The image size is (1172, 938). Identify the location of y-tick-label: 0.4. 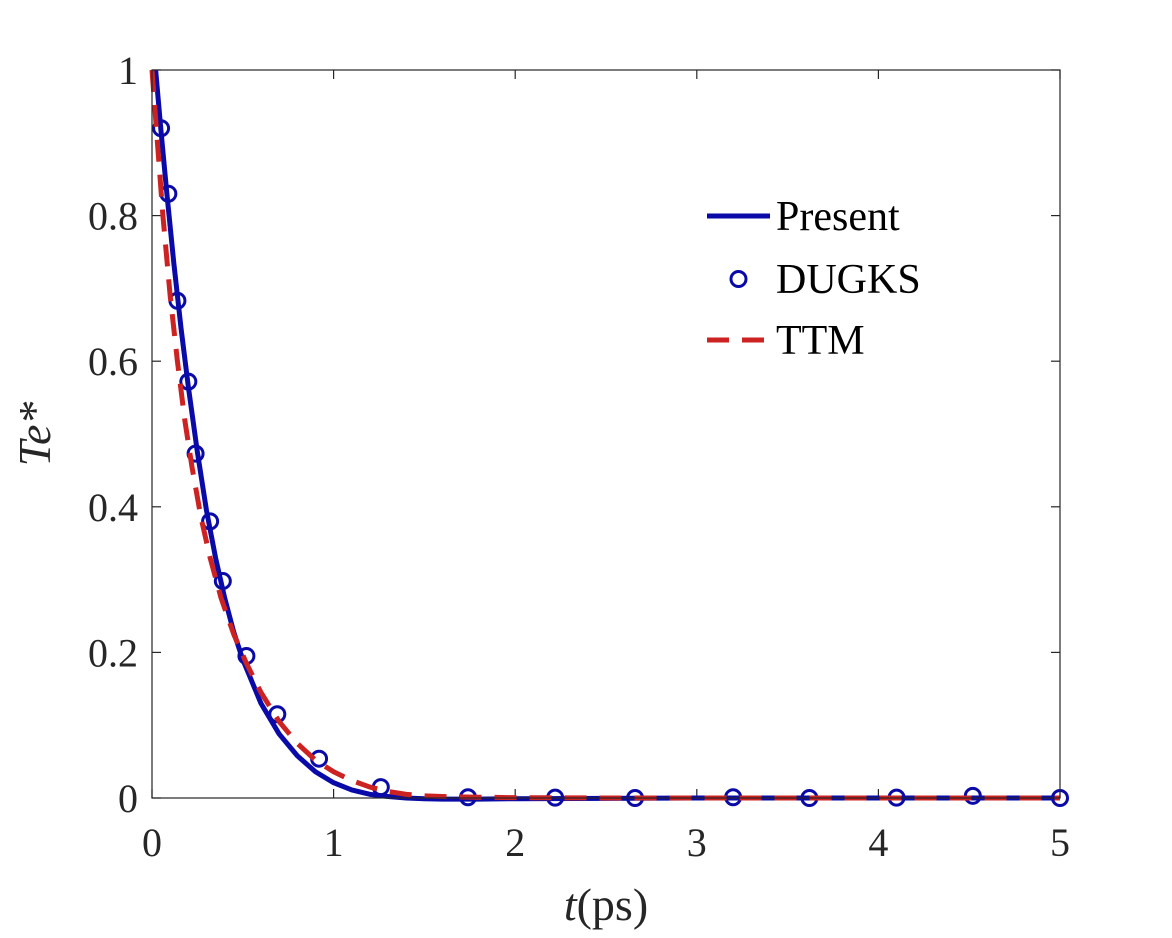
(113, 507).